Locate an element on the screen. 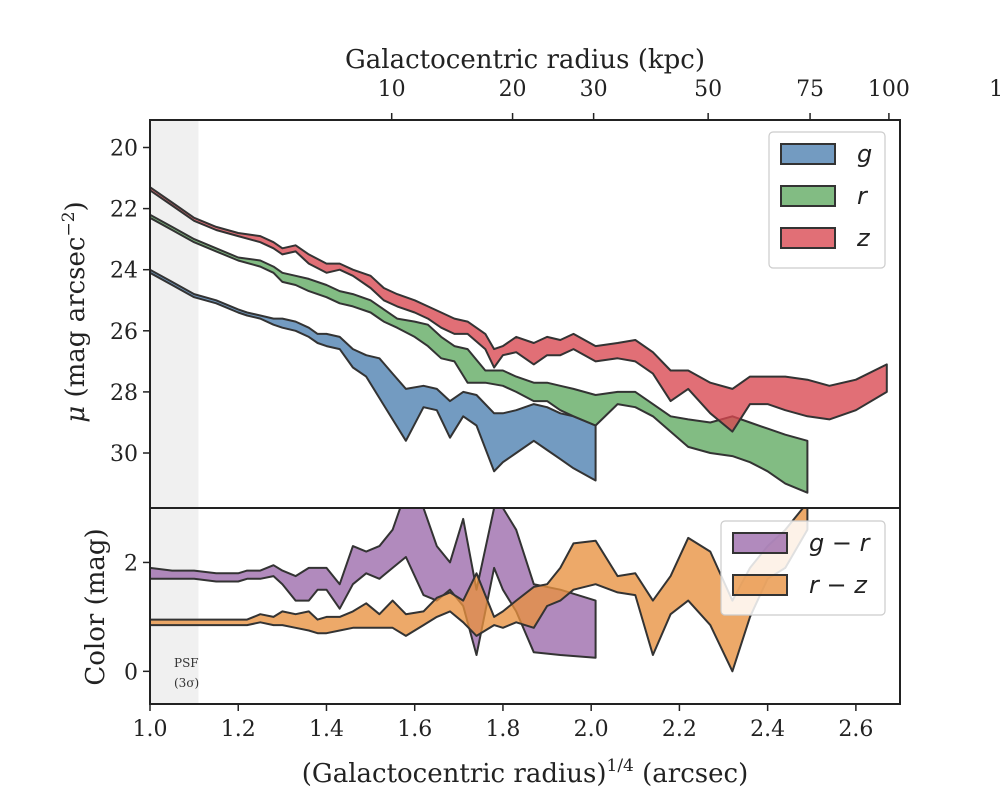 This screenshot has height=800, width=1000. top-x-tick-label: 50 is located at coordinates (708, 89).